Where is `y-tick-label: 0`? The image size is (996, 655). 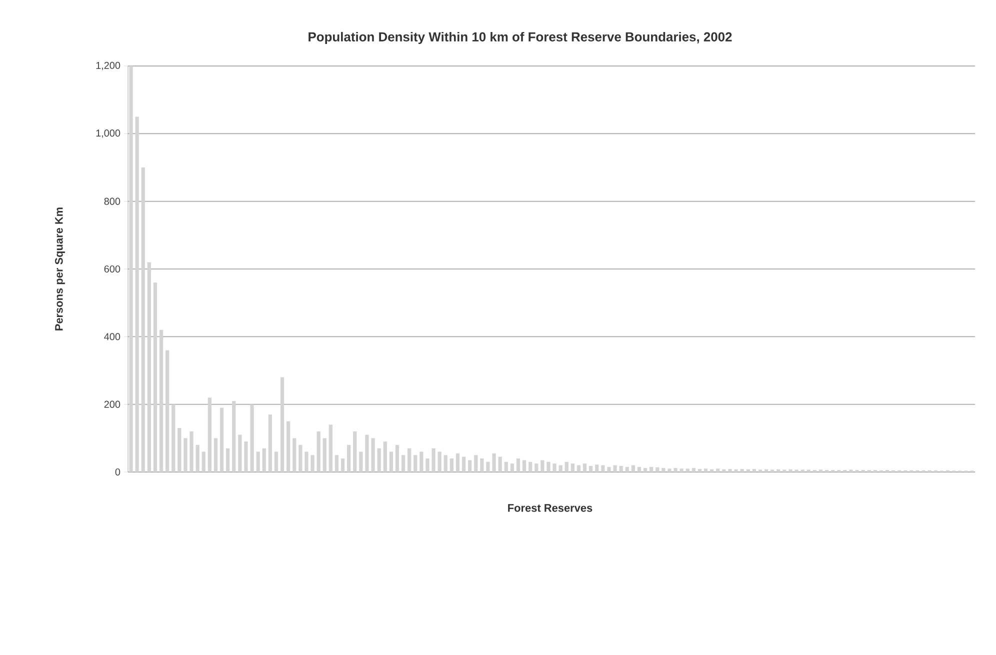 y-tick-label: 0 is located at coordinates (117, 472).